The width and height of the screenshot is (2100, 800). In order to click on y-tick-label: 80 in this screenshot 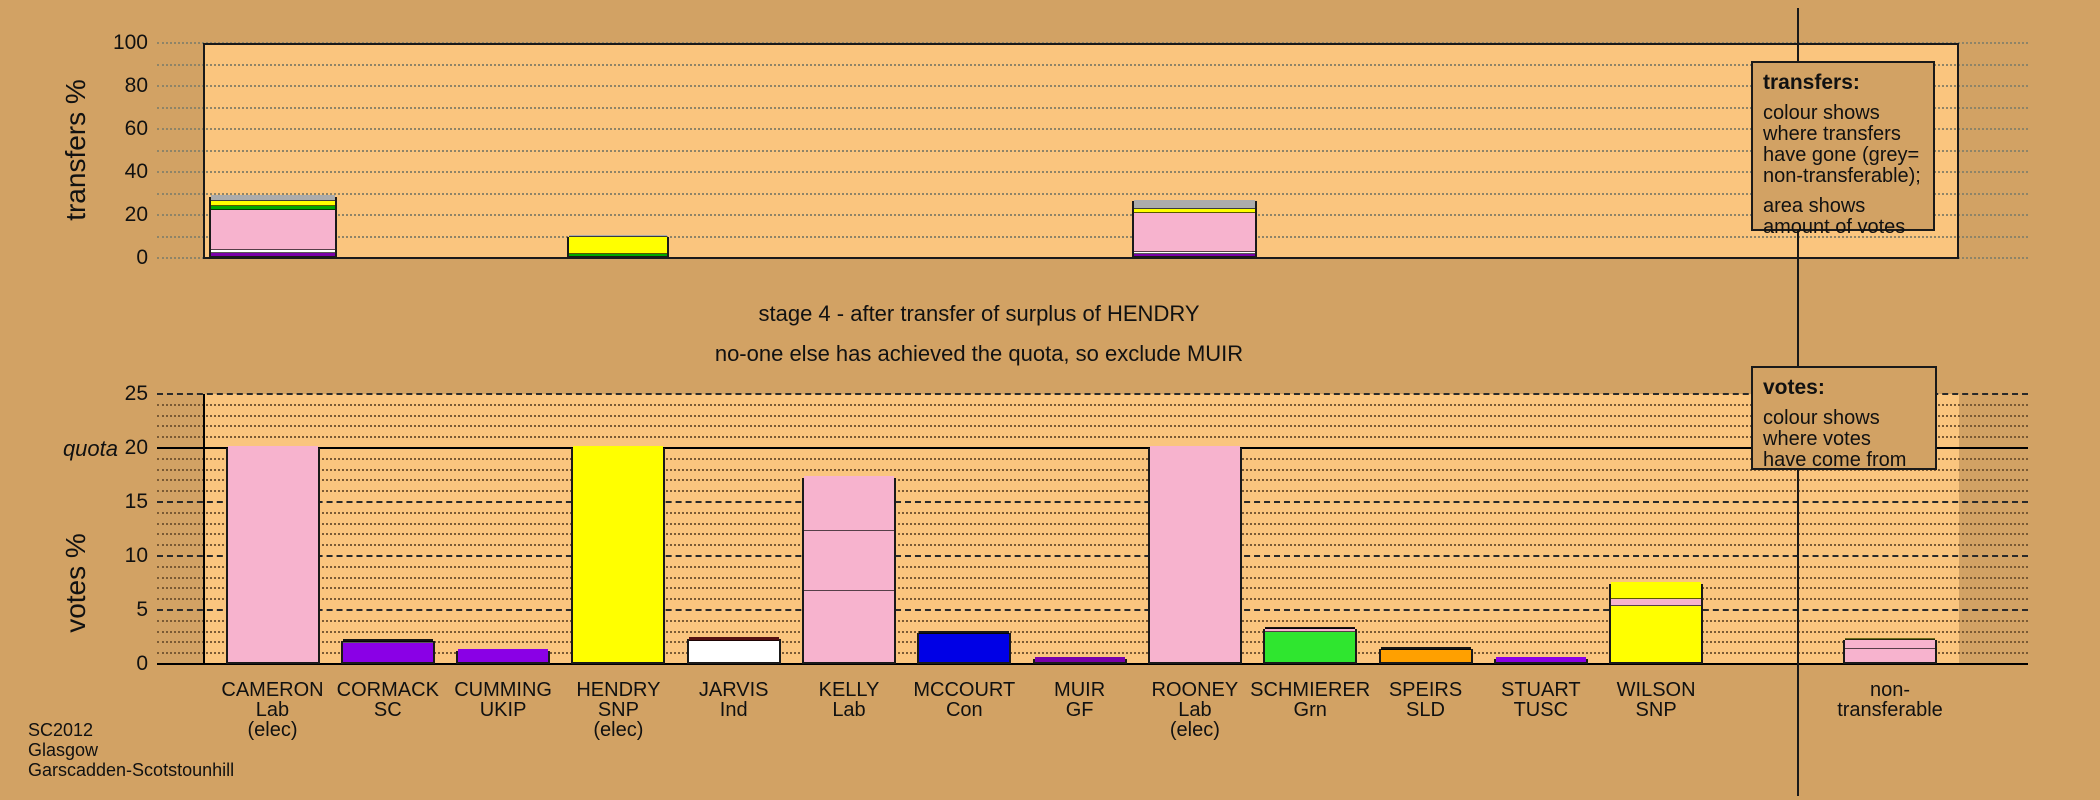, I will do `click(136, 85)`.